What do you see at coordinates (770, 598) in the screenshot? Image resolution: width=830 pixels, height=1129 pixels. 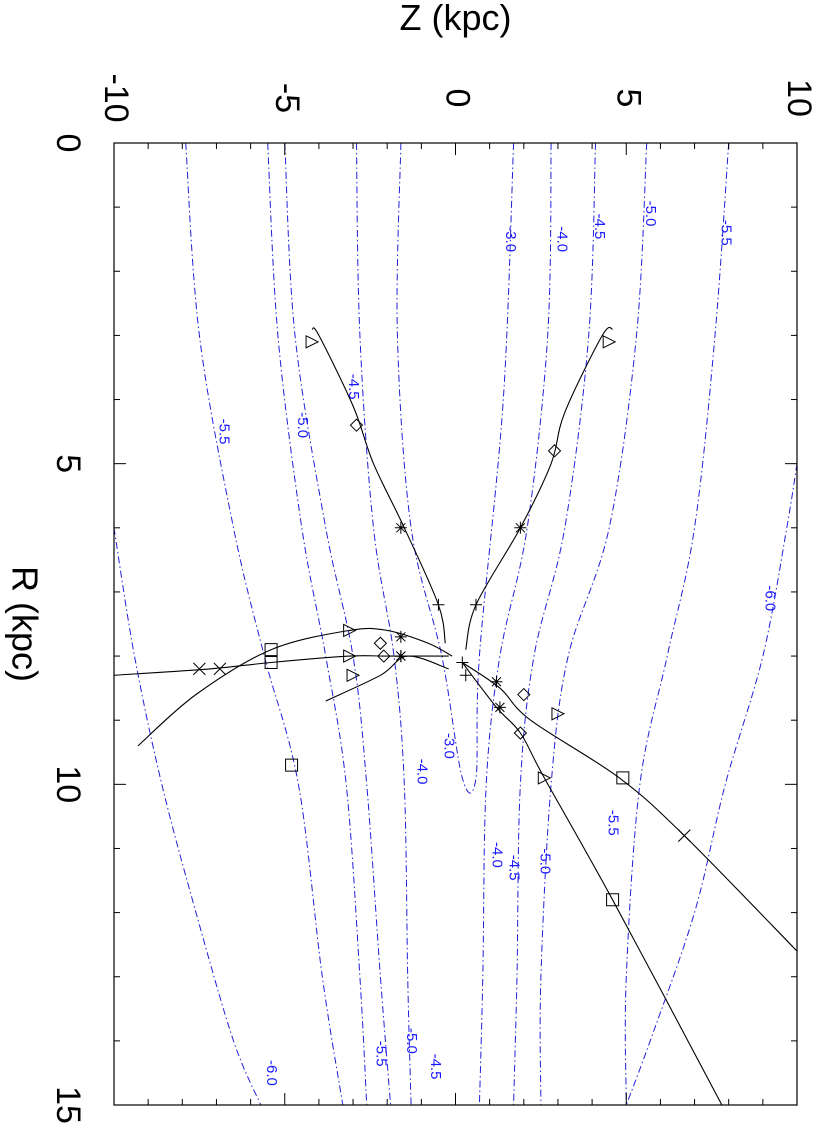 I see `contour-label-5: -6.0` at bounding box center [770, 598].